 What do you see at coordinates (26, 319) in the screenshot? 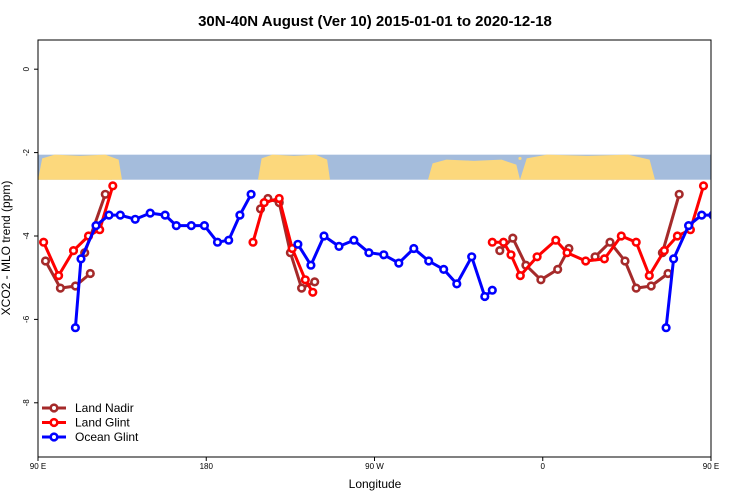
I see `y-tick-label: -6` at bounding box center [26, 319].